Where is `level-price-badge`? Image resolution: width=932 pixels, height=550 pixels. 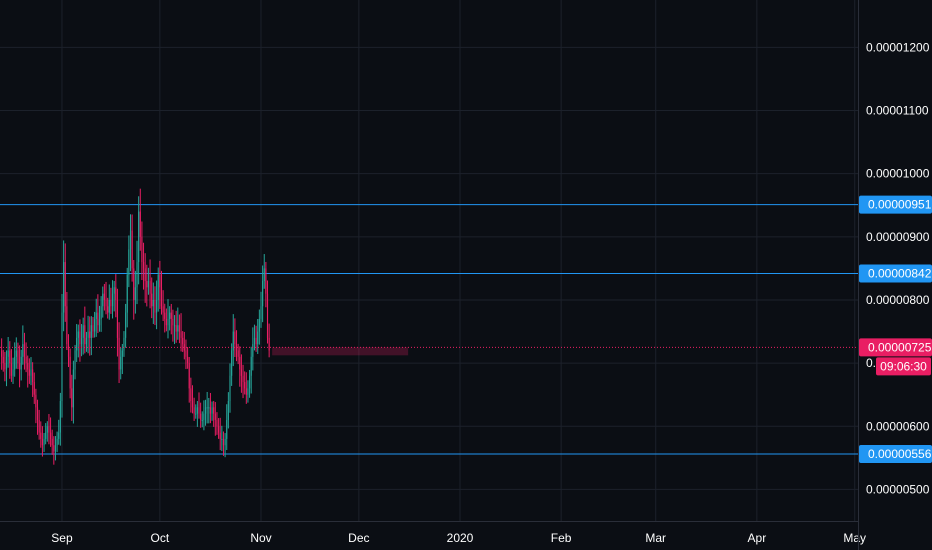 level-price-badge is located at coordinates (895, 454).